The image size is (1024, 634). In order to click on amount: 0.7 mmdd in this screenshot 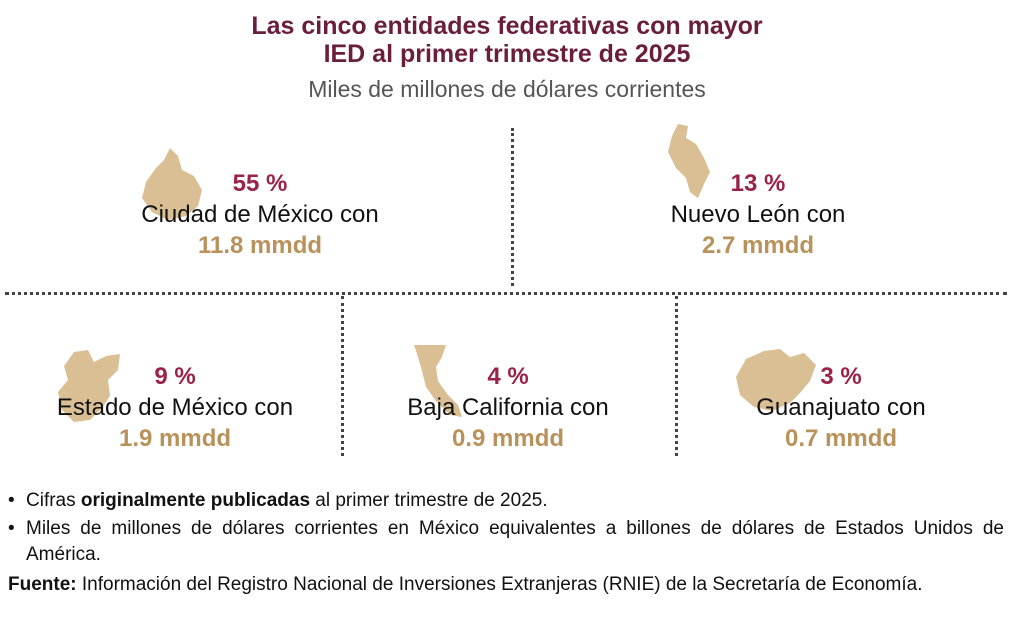, I will do `click(841, 438)`.